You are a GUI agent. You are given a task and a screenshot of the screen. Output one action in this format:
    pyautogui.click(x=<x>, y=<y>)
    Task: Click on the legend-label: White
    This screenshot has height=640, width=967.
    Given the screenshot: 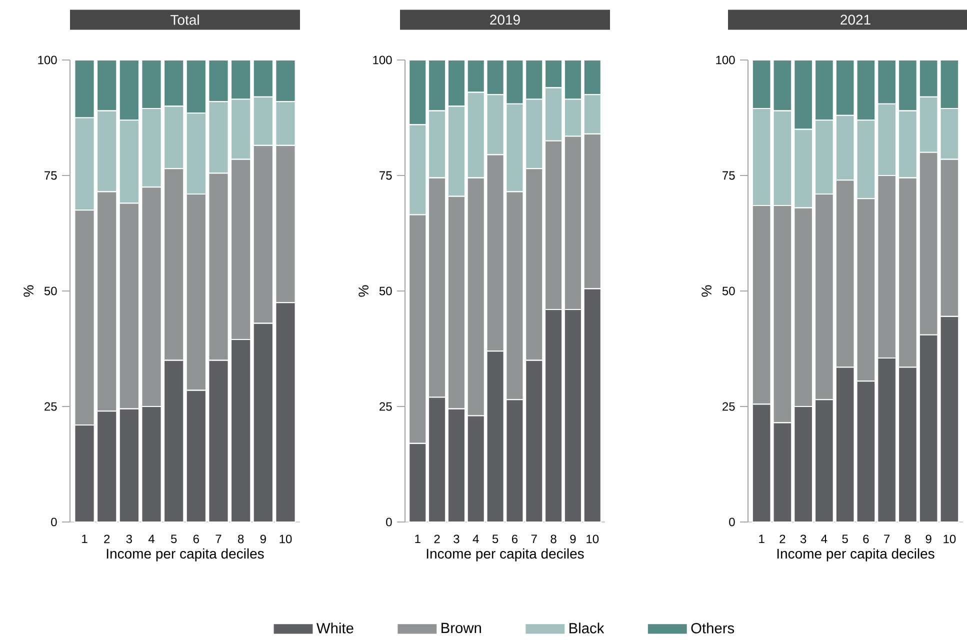 What is the action you would take?
    pyautogui.click(x=335, y=628)
    